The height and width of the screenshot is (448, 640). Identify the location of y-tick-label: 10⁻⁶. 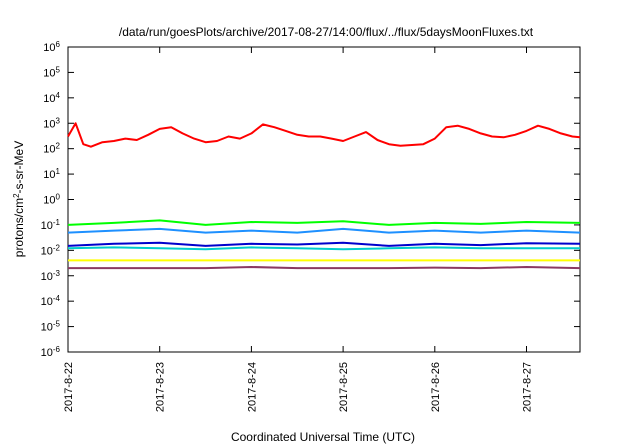
(51, 352).